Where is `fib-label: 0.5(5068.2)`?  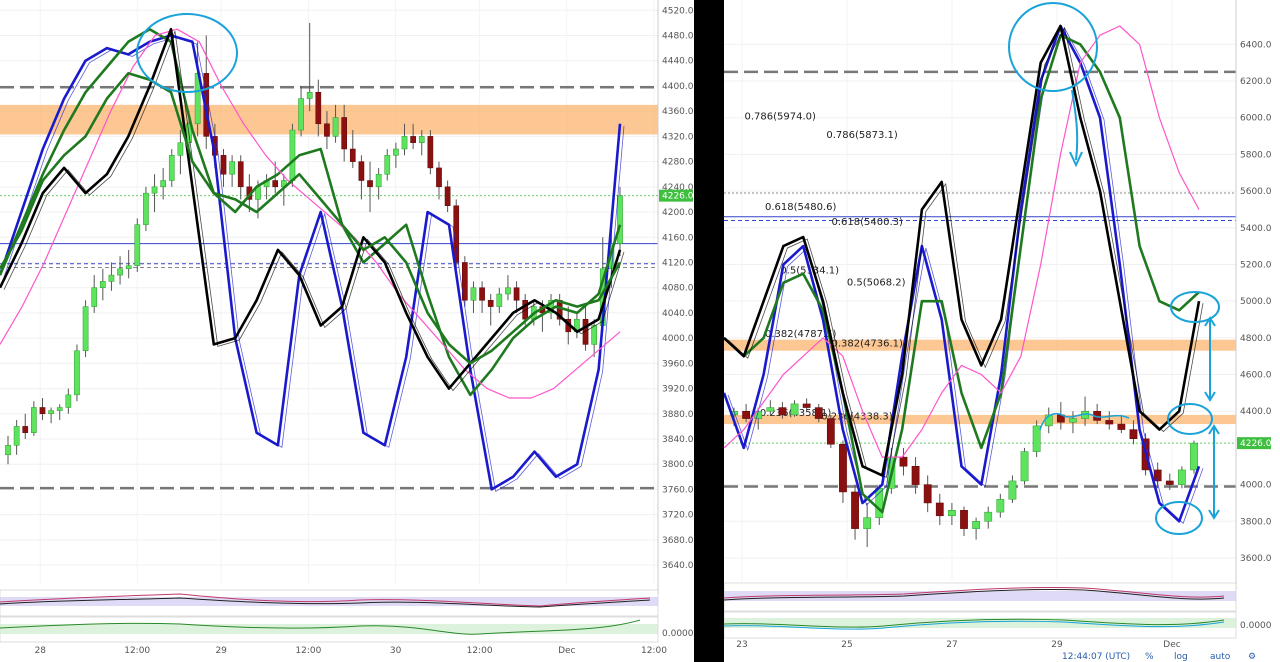 fib-label: 0.5(5068.2) is located at coordinates (876, 283).